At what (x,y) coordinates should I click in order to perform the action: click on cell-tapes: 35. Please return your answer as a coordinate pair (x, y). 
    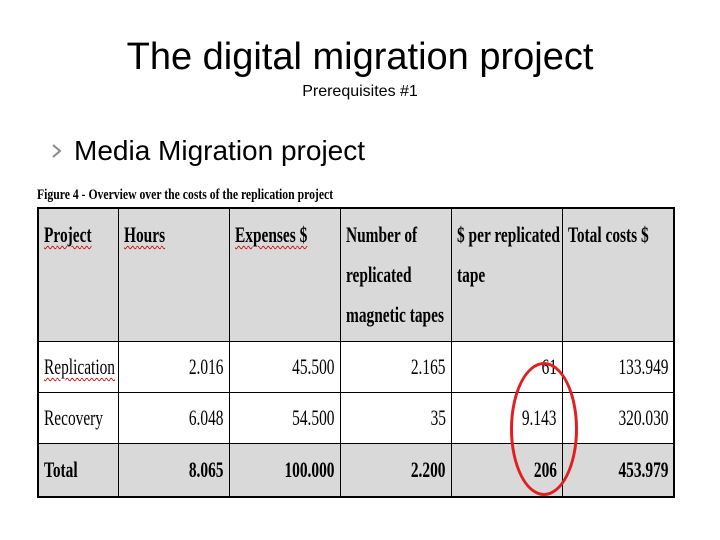
    Looking at the image, I should click on (395, 418).